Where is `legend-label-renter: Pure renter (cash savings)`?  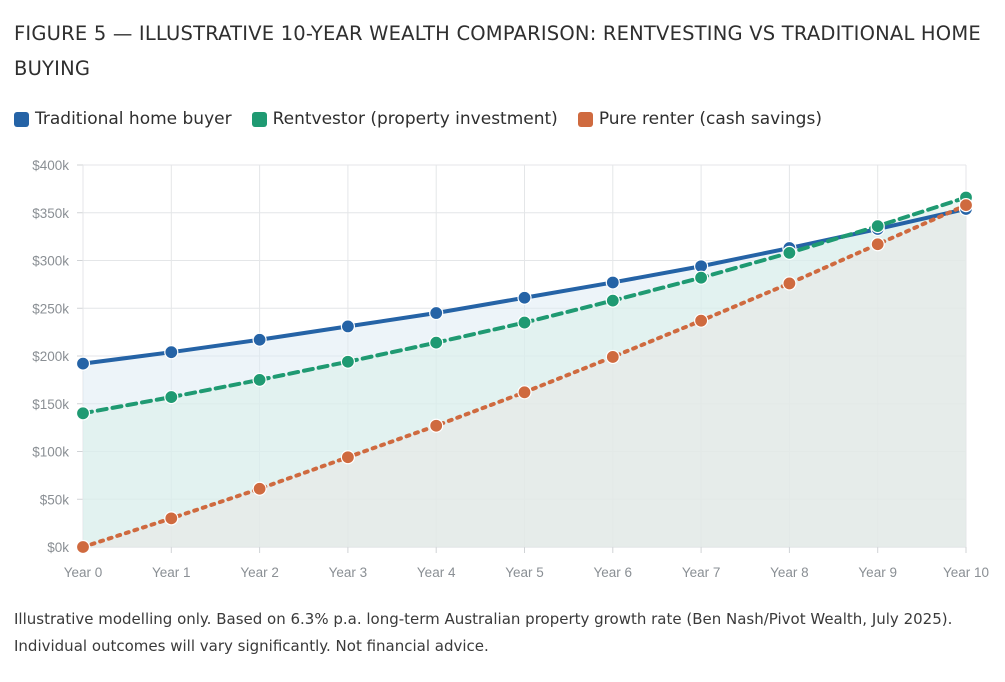
legend-label-renter: Pure renter (cash savings) is located at coordinates (710, 119).